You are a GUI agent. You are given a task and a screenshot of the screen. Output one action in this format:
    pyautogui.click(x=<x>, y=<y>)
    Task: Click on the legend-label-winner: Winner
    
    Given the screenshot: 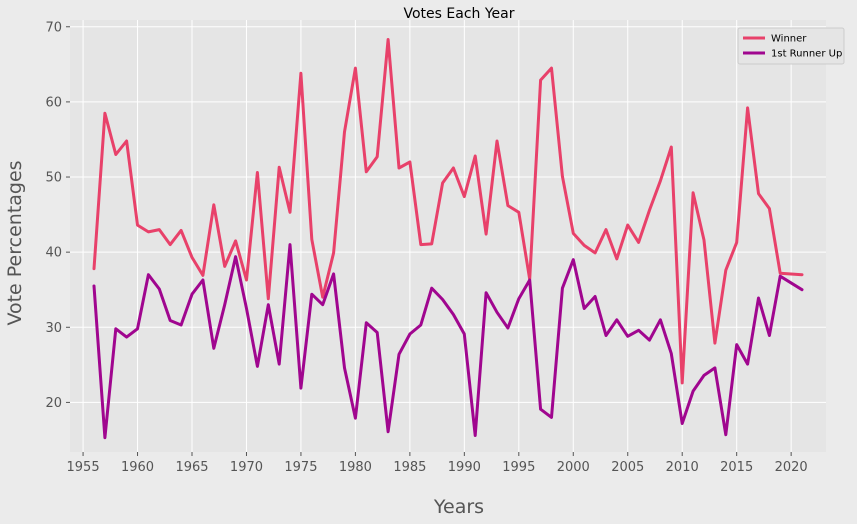 What is the action you would take?
    pyautogui.click(x=789, y=39)
    